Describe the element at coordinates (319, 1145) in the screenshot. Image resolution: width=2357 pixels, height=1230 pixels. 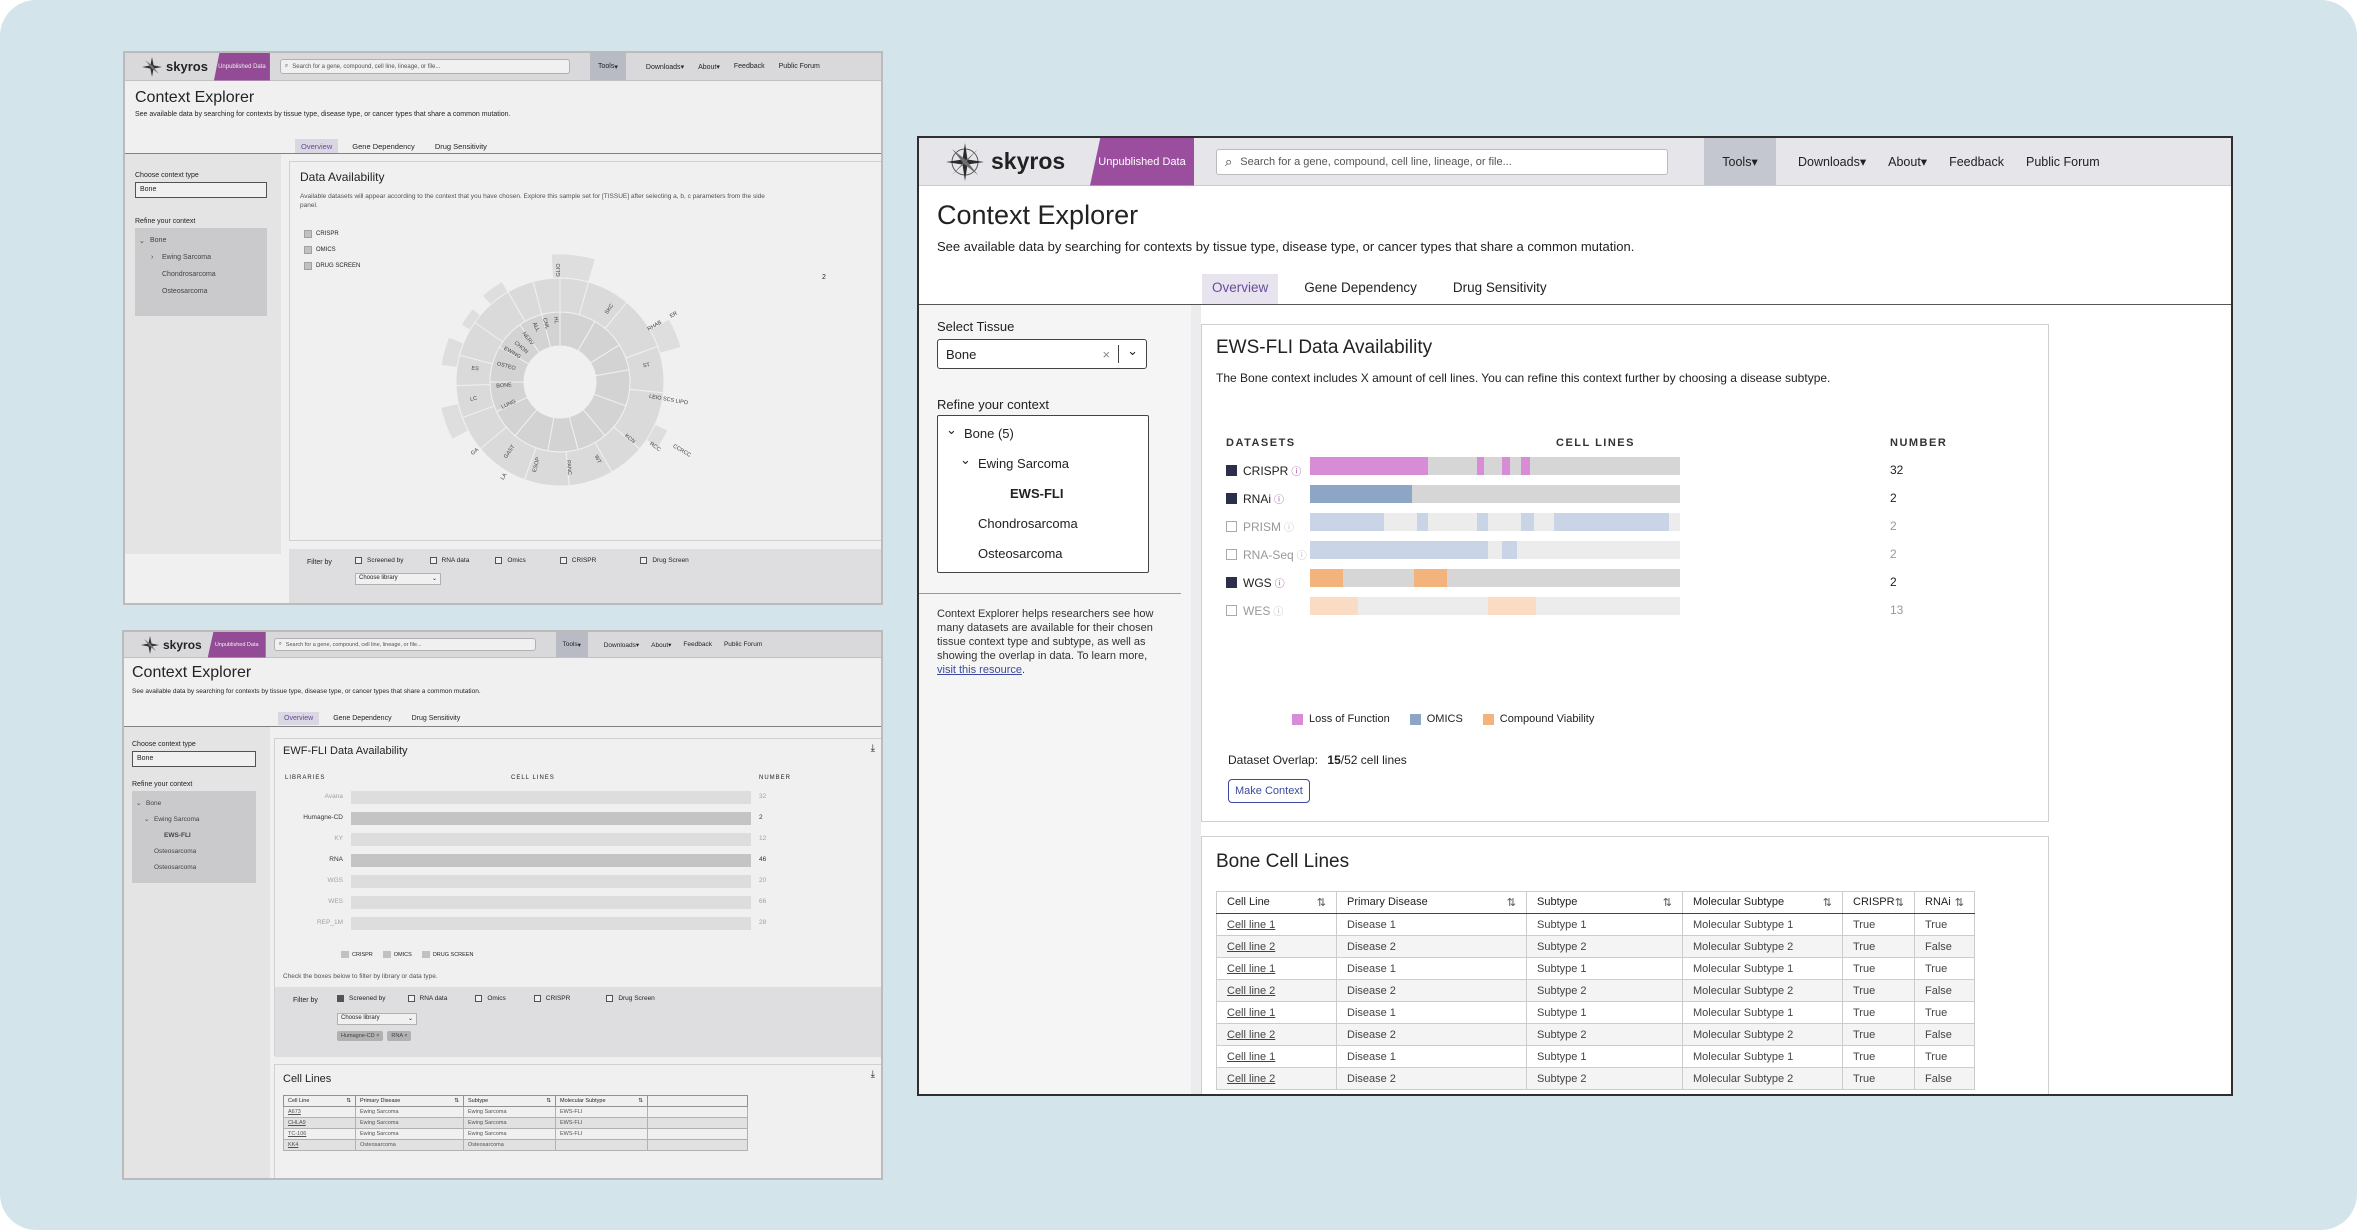
I see `cell-line-link: KK4` at that location.